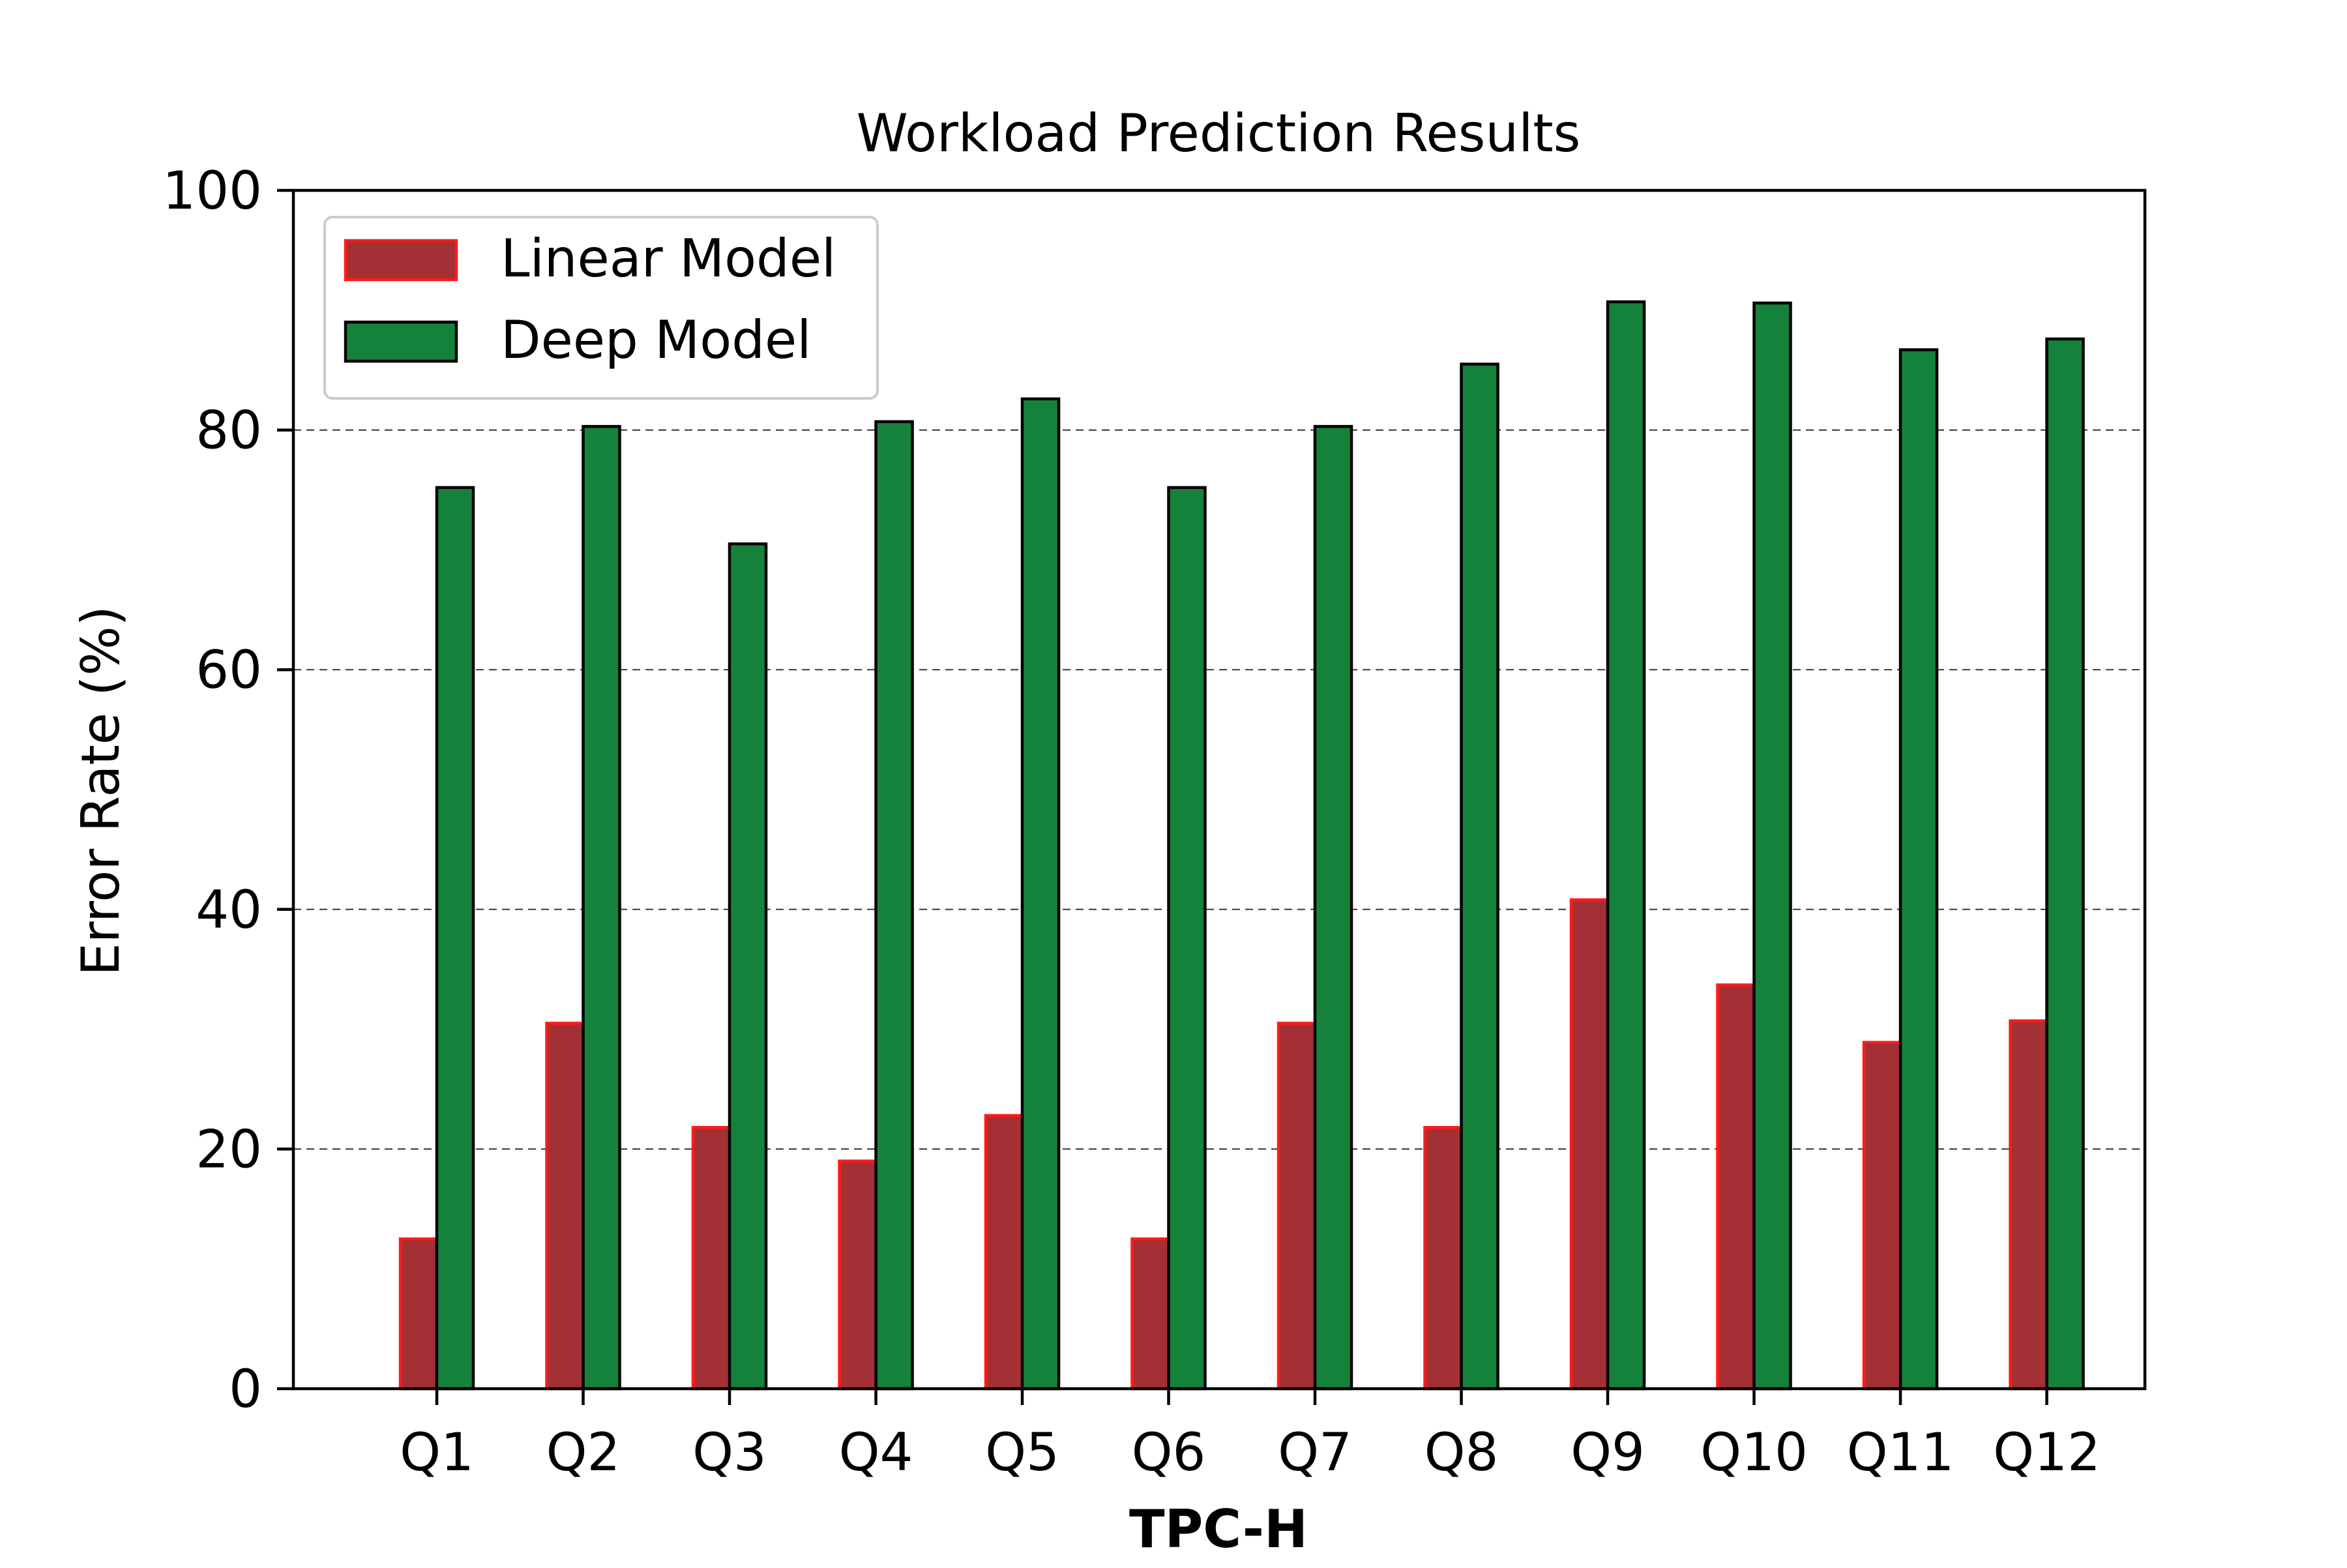 The width and height of the screenshot is (2347, 1568). What do you see at coordinates (229, 431) in the screenshot?
I see `y-tick-label: 80` at bounding box center [229, 431].